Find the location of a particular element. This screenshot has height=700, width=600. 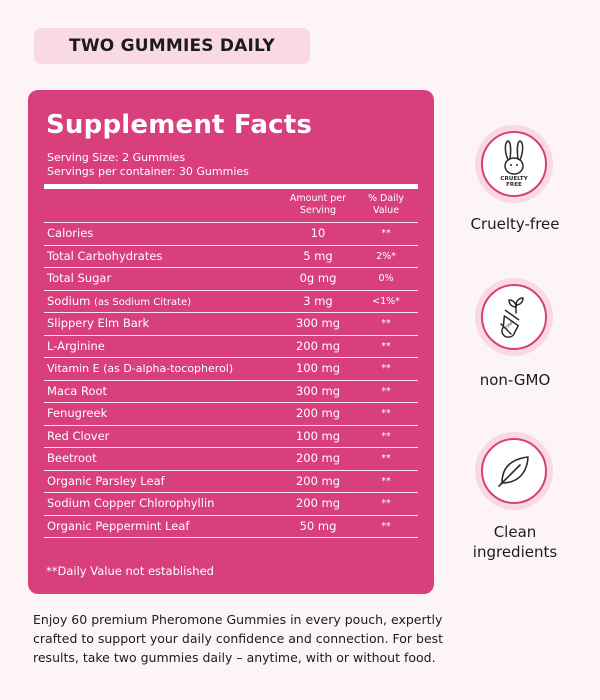

row-daily-value: <1%* is located at coordinates (386, 301).